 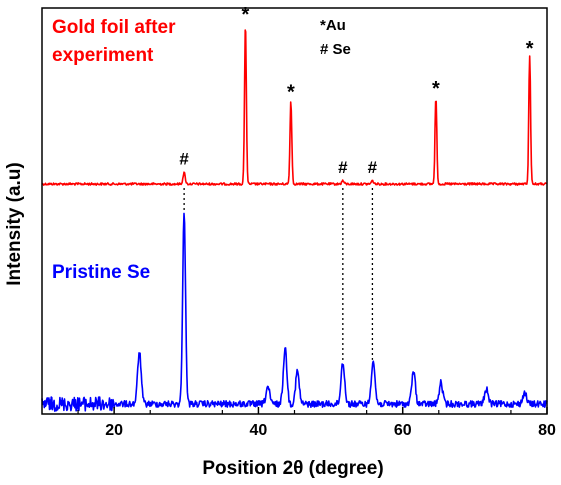 What do you see at coordinates (103, 55) in the screenshot?
I see `series-label-gold-line2: experiment` at bounding box center [103, 55].